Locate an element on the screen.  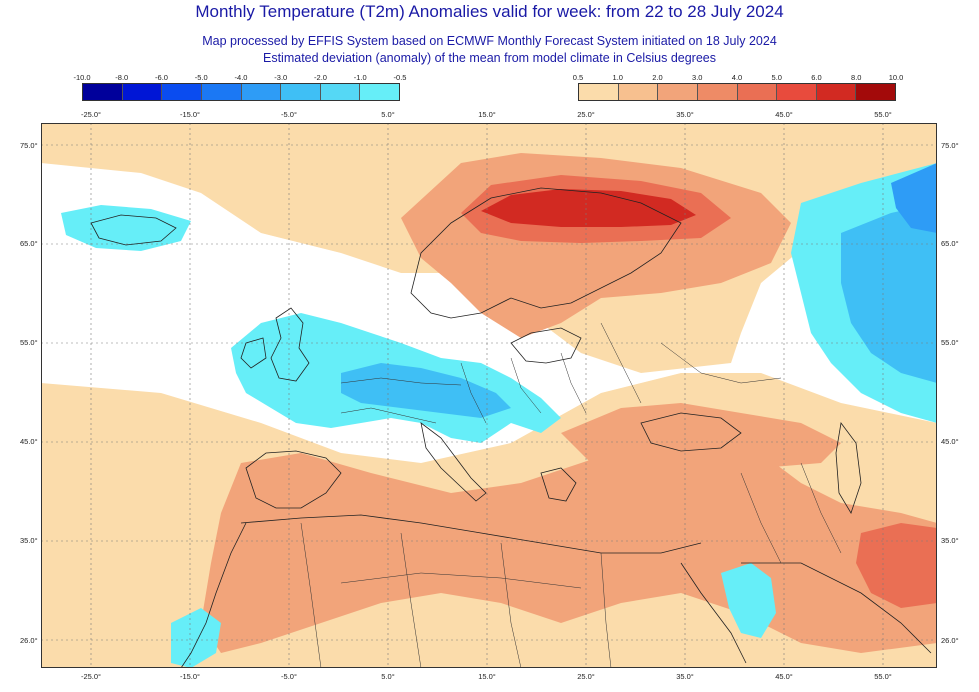
coastline-iceland is located at coordinates (133, 230).